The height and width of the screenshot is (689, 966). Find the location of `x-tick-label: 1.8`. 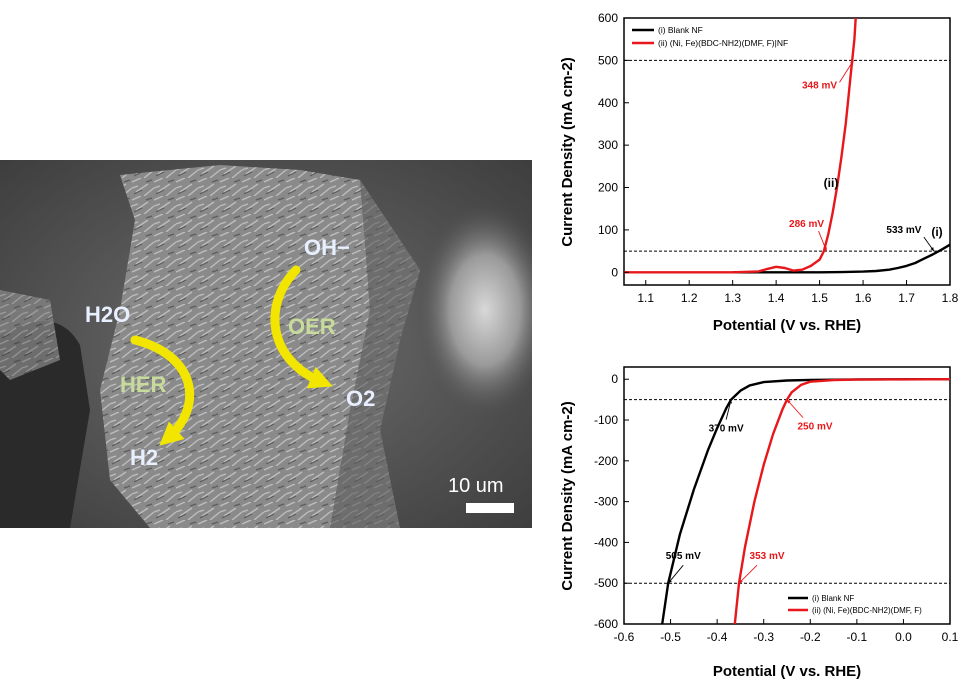

x-tick-label: 1.8 is located at coordinates (950, 298).